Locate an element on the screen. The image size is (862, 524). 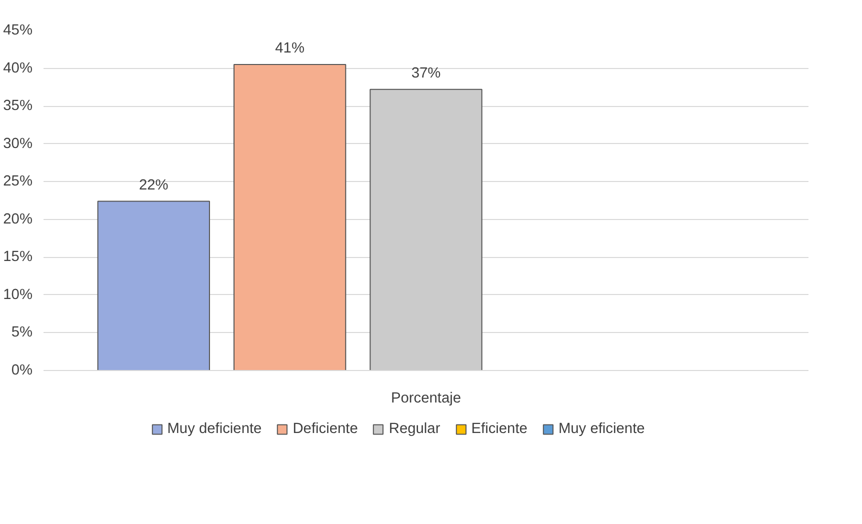
y-tick-label: 40% is located at coordinates (18, 68).